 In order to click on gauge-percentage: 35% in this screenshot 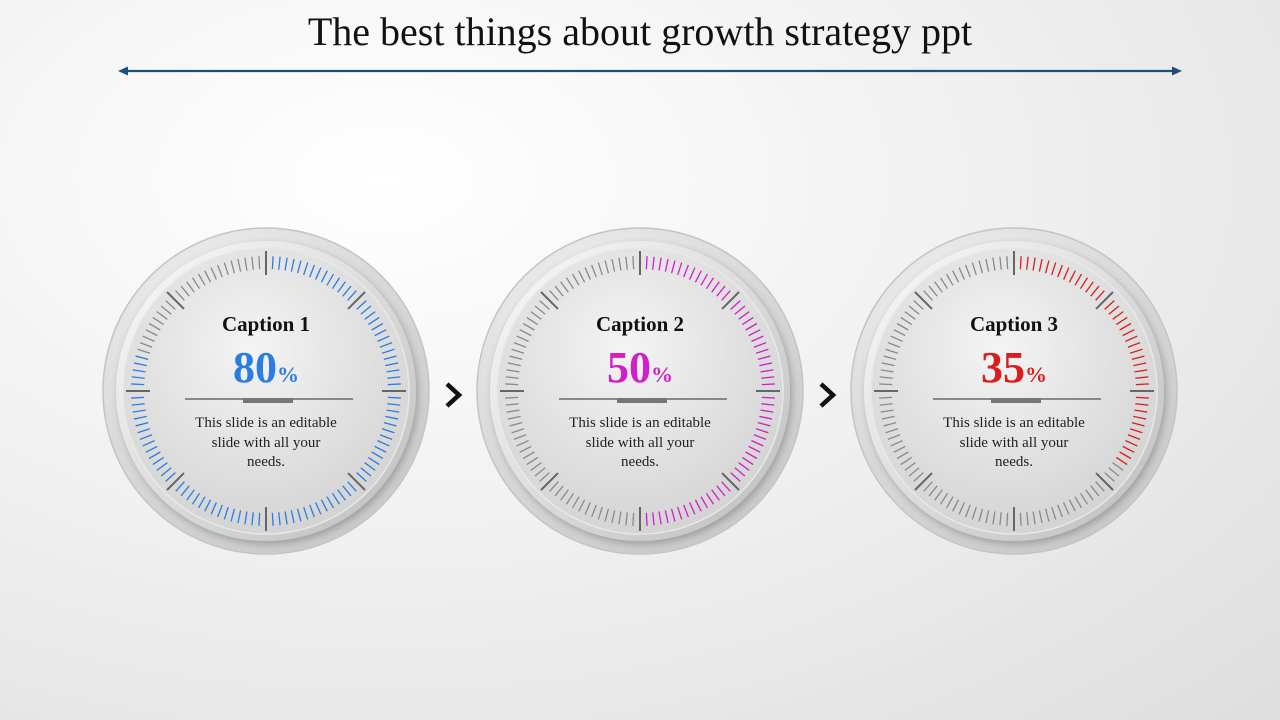, I will do `click(1014, 373)`.